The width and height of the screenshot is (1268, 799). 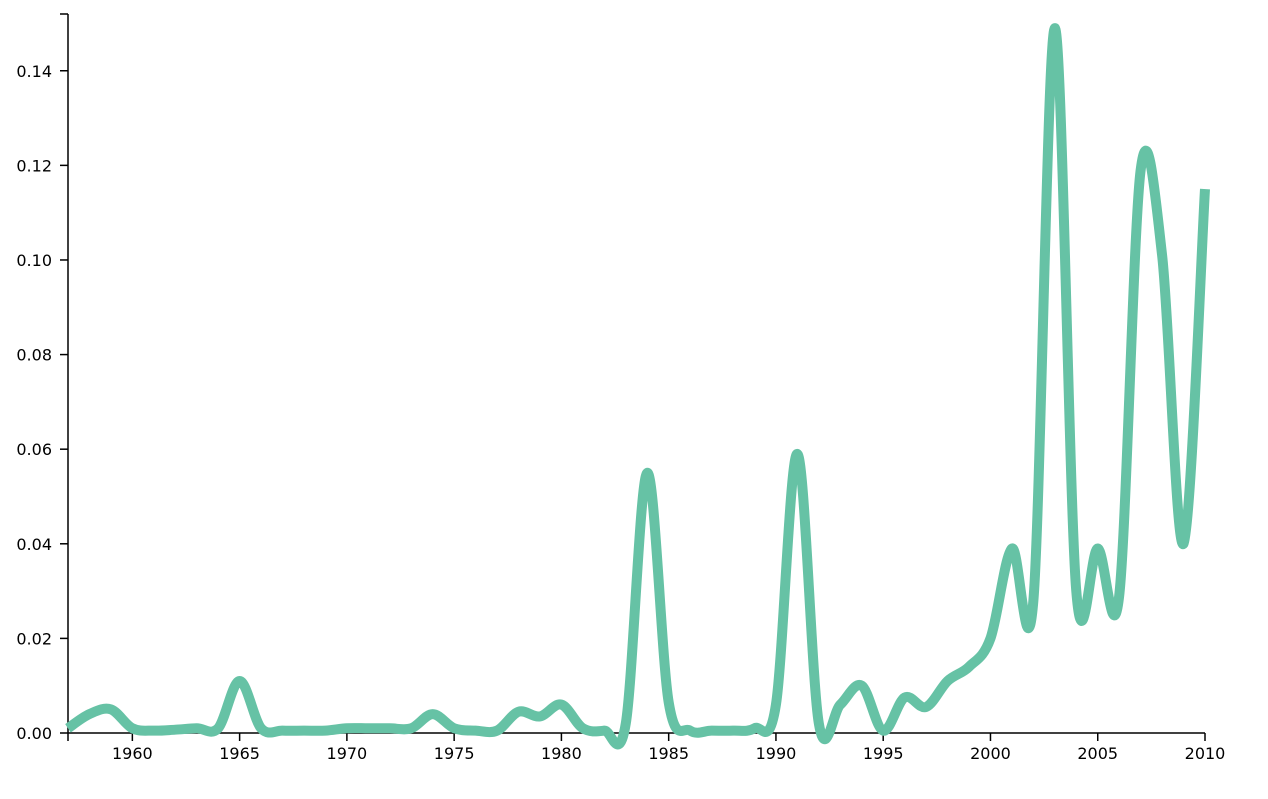 What do you see at coordinates (34, 355) in the screenshot?
I see `y-tick-label: 0.08` at bounding box center [34, 355].